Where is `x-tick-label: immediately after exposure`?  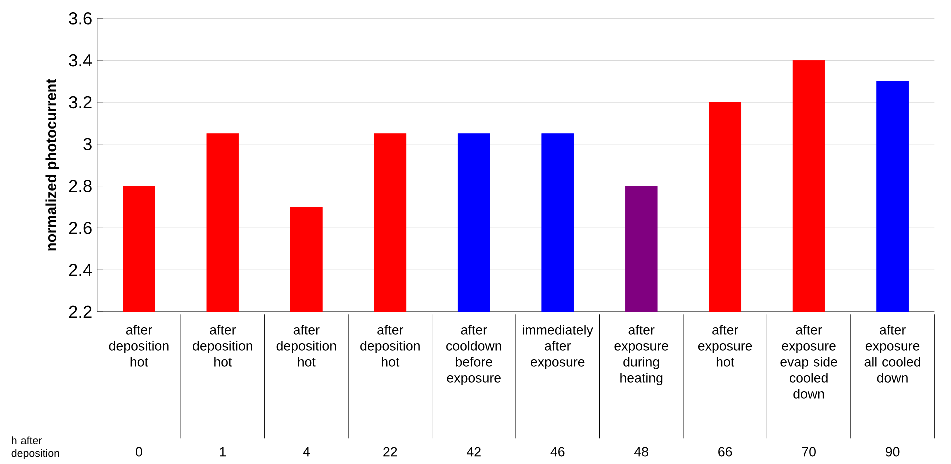 x-tick-label: immediately after exposure is located at coordinates (558, 347).